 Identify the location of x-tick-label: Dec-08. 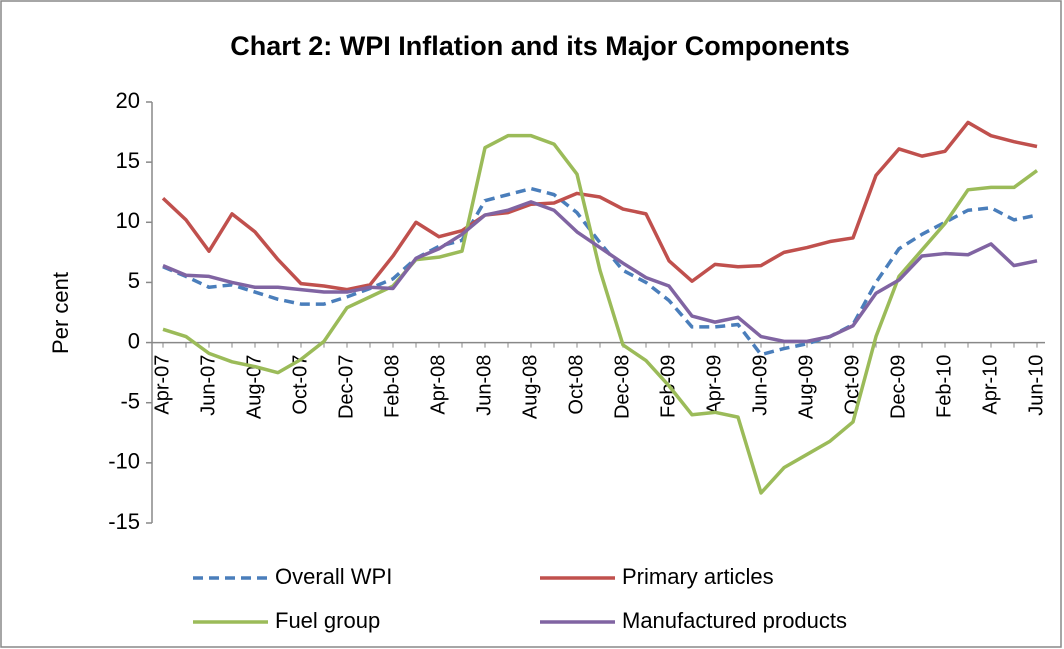
(622, 387).